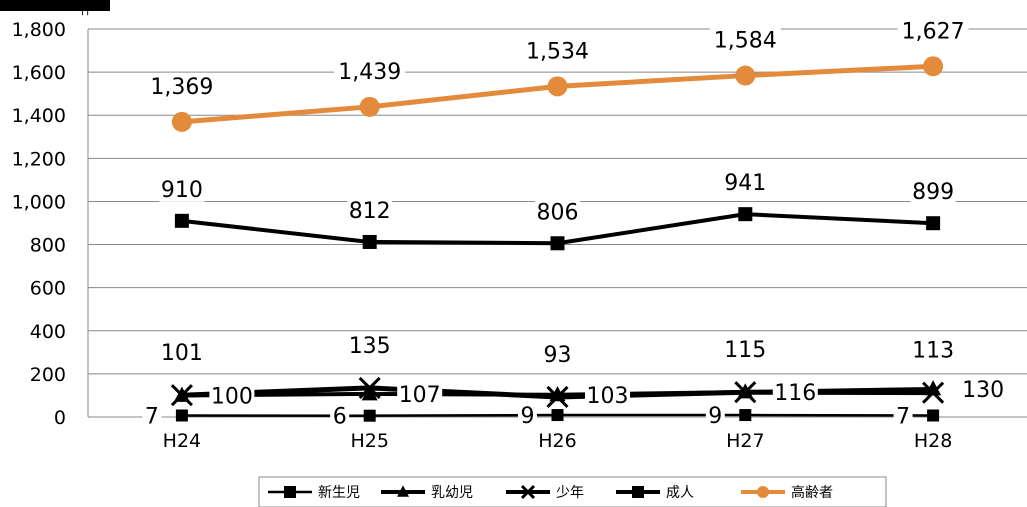  Describe the element at coordinates (745, 441) in the screenshot. I see `x-tick-label: H27` at that location.